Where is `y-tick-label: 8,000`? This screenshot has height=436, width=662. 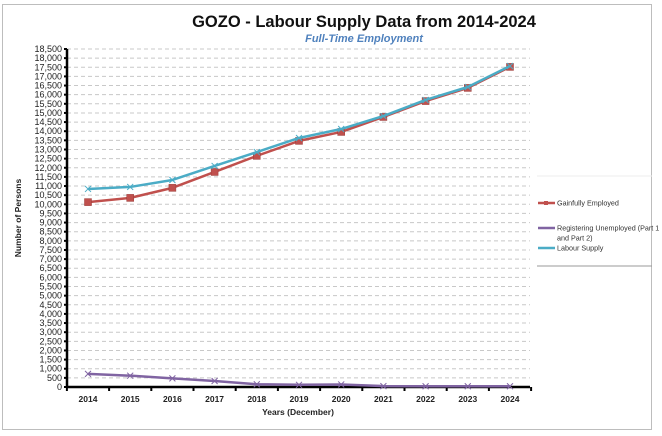
y-tick-label: 8,000 is located at coordinates (50, 241).